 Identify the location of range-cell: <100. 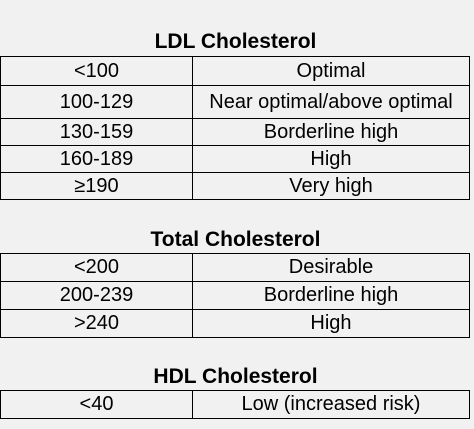
(97, 71).